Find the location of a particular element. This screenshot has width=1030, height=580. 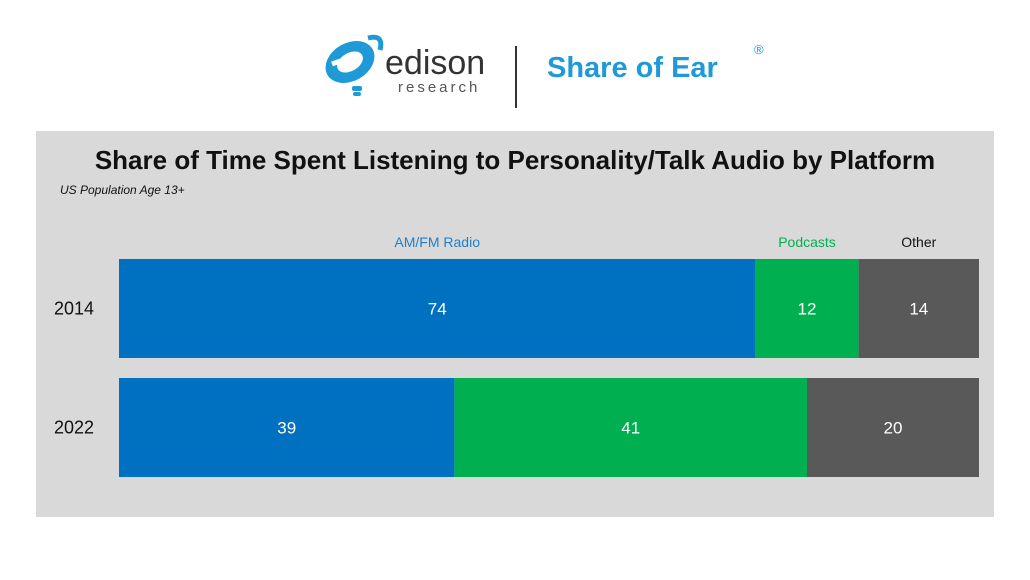

bar-podcasts-2022 is located at coordinates (630, 427).